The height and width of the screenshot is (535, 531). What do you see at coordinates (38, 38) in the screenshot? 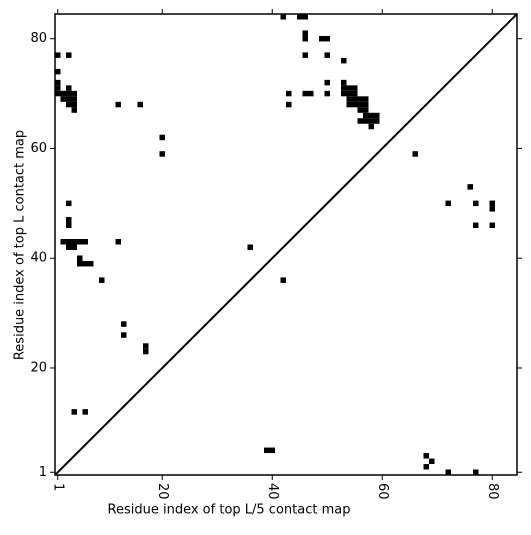
I see `y-tick-label: 80` at bounding box center [38, 38].